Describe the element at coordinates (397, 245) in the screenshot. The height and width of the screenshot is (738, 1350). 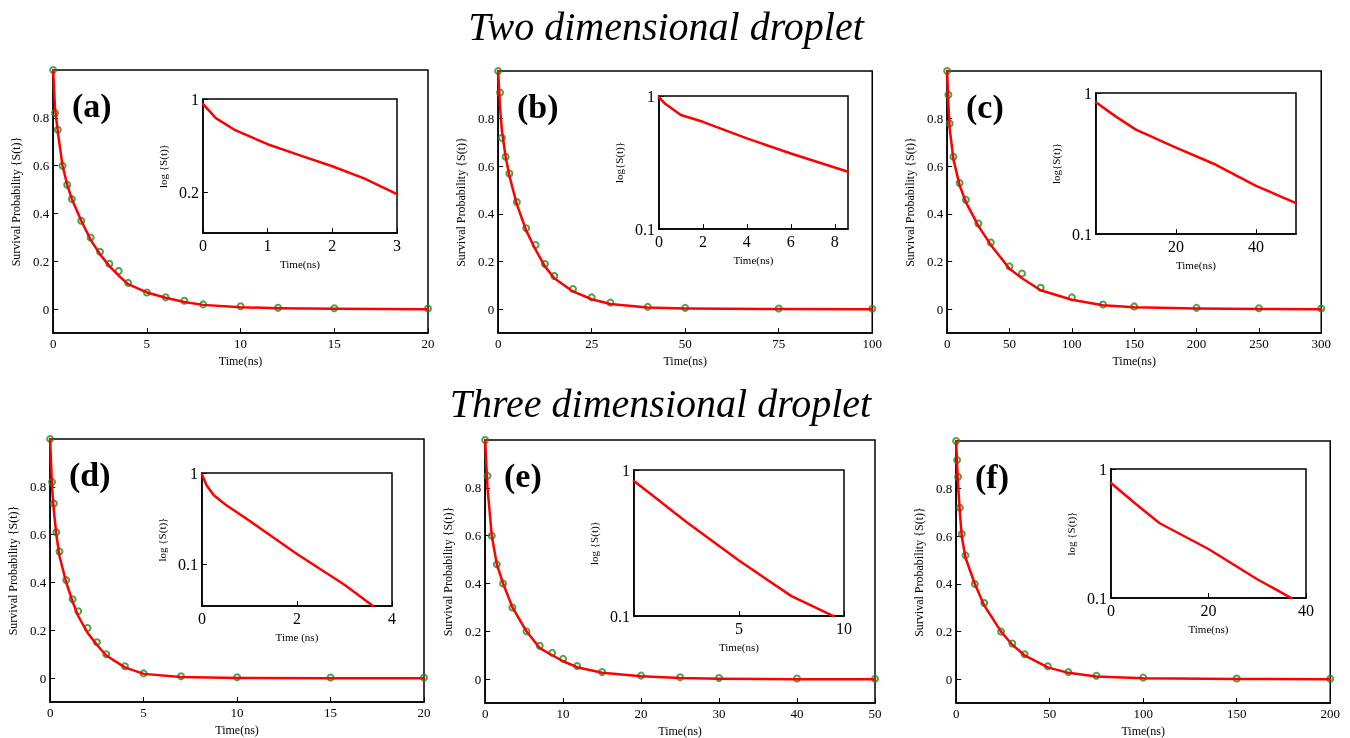
I see `x-tick-label: 3` at that location.